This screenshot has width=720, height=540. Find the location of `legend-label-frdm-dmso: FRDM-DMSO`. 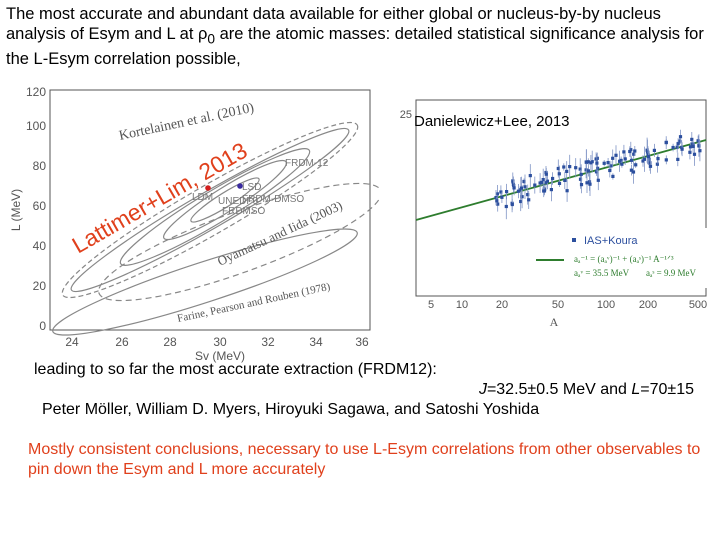

legend-label-frdm-dmso: FRDM-DMSO is located at coordinates (273, 199).